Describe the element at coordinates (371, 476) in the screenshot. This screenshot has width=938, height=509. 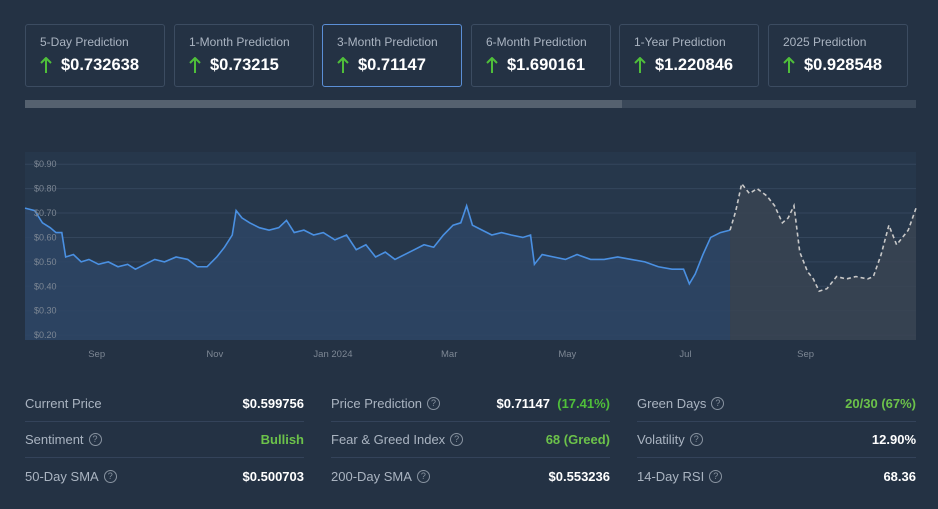
I see `stat-label-text: 200-Day SMA` at that location.